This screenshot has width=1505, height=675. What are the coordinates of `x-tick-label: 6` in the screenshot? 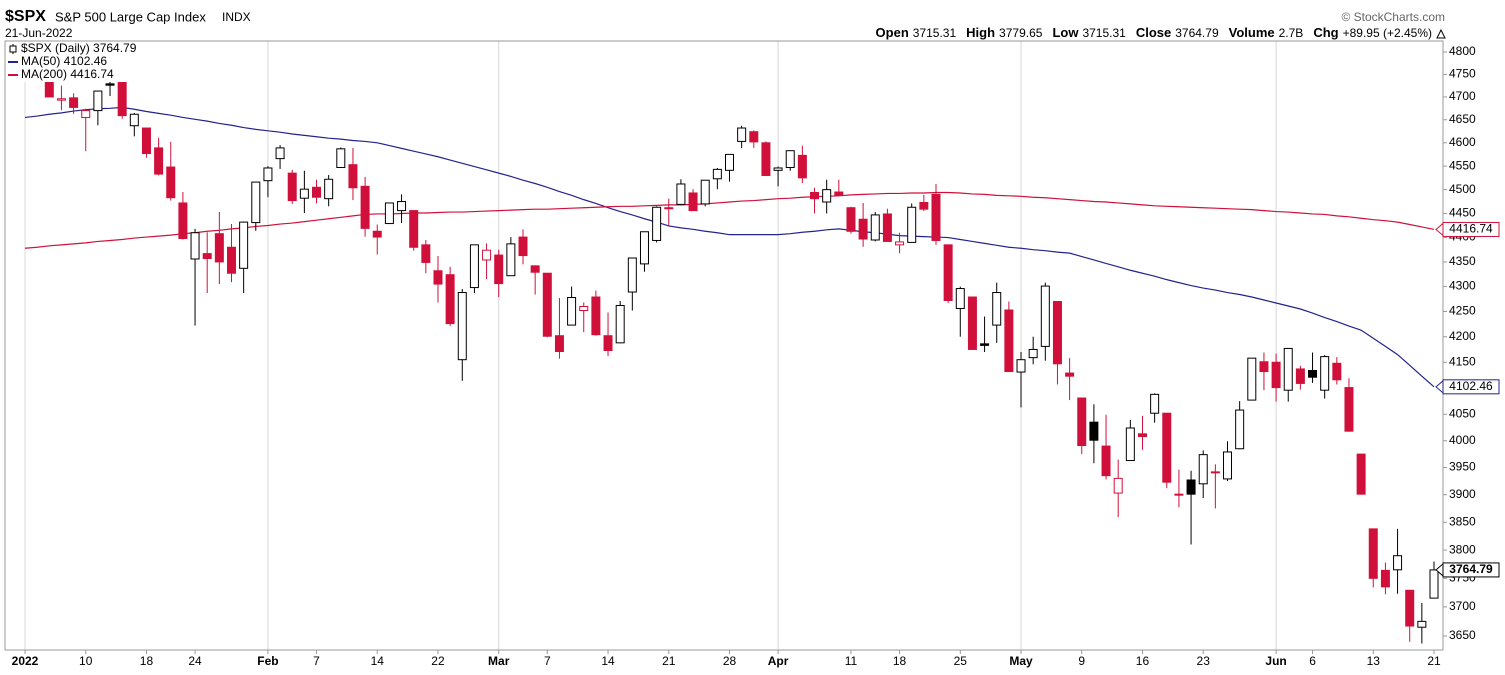 It's located at (1312, 661).